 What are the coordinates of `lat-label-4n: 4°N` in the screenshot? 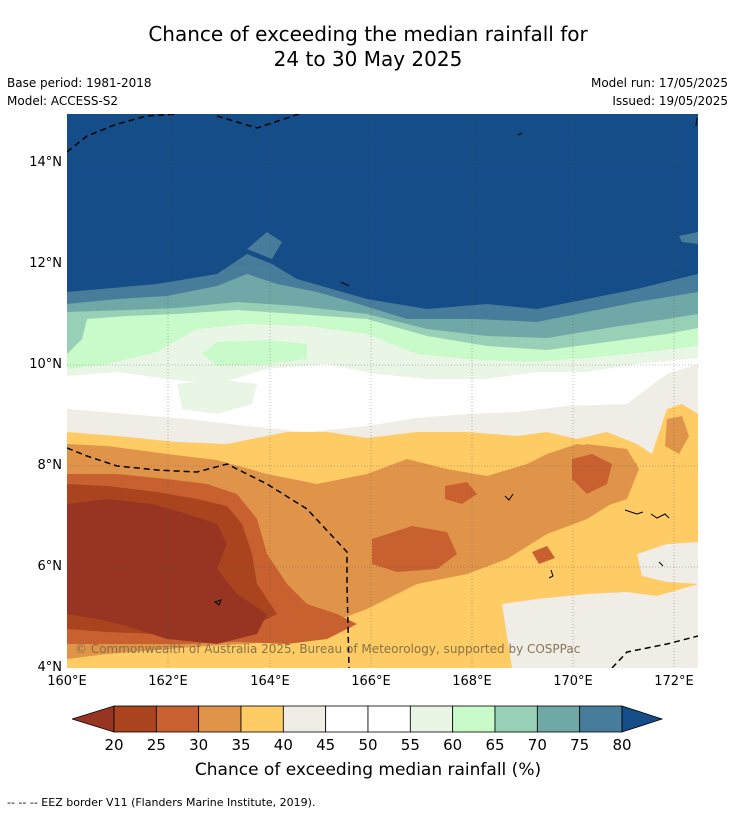 It's located at (50, 667).